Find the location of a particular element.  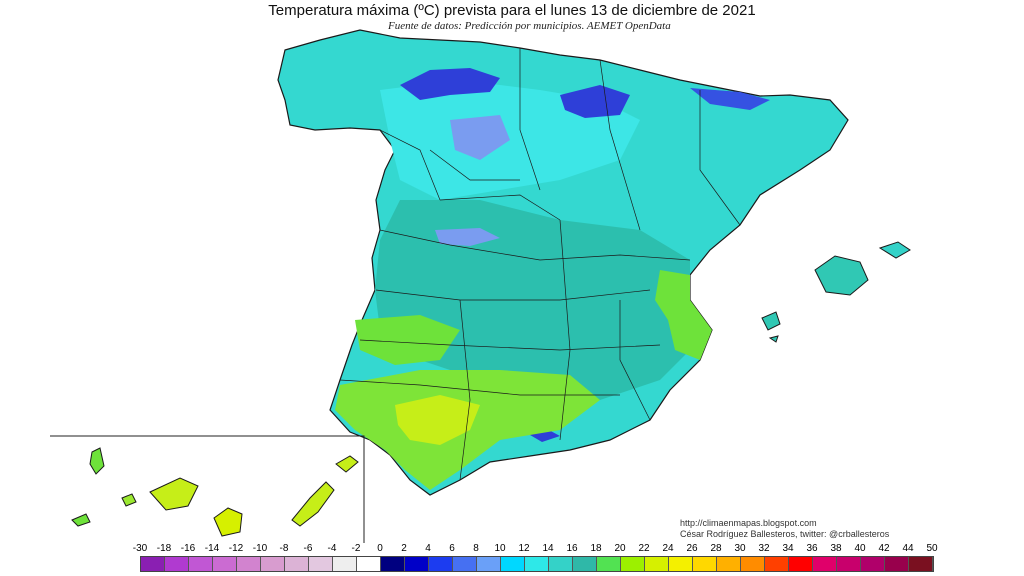

gran-canaria is located at coordinates (228, 522).